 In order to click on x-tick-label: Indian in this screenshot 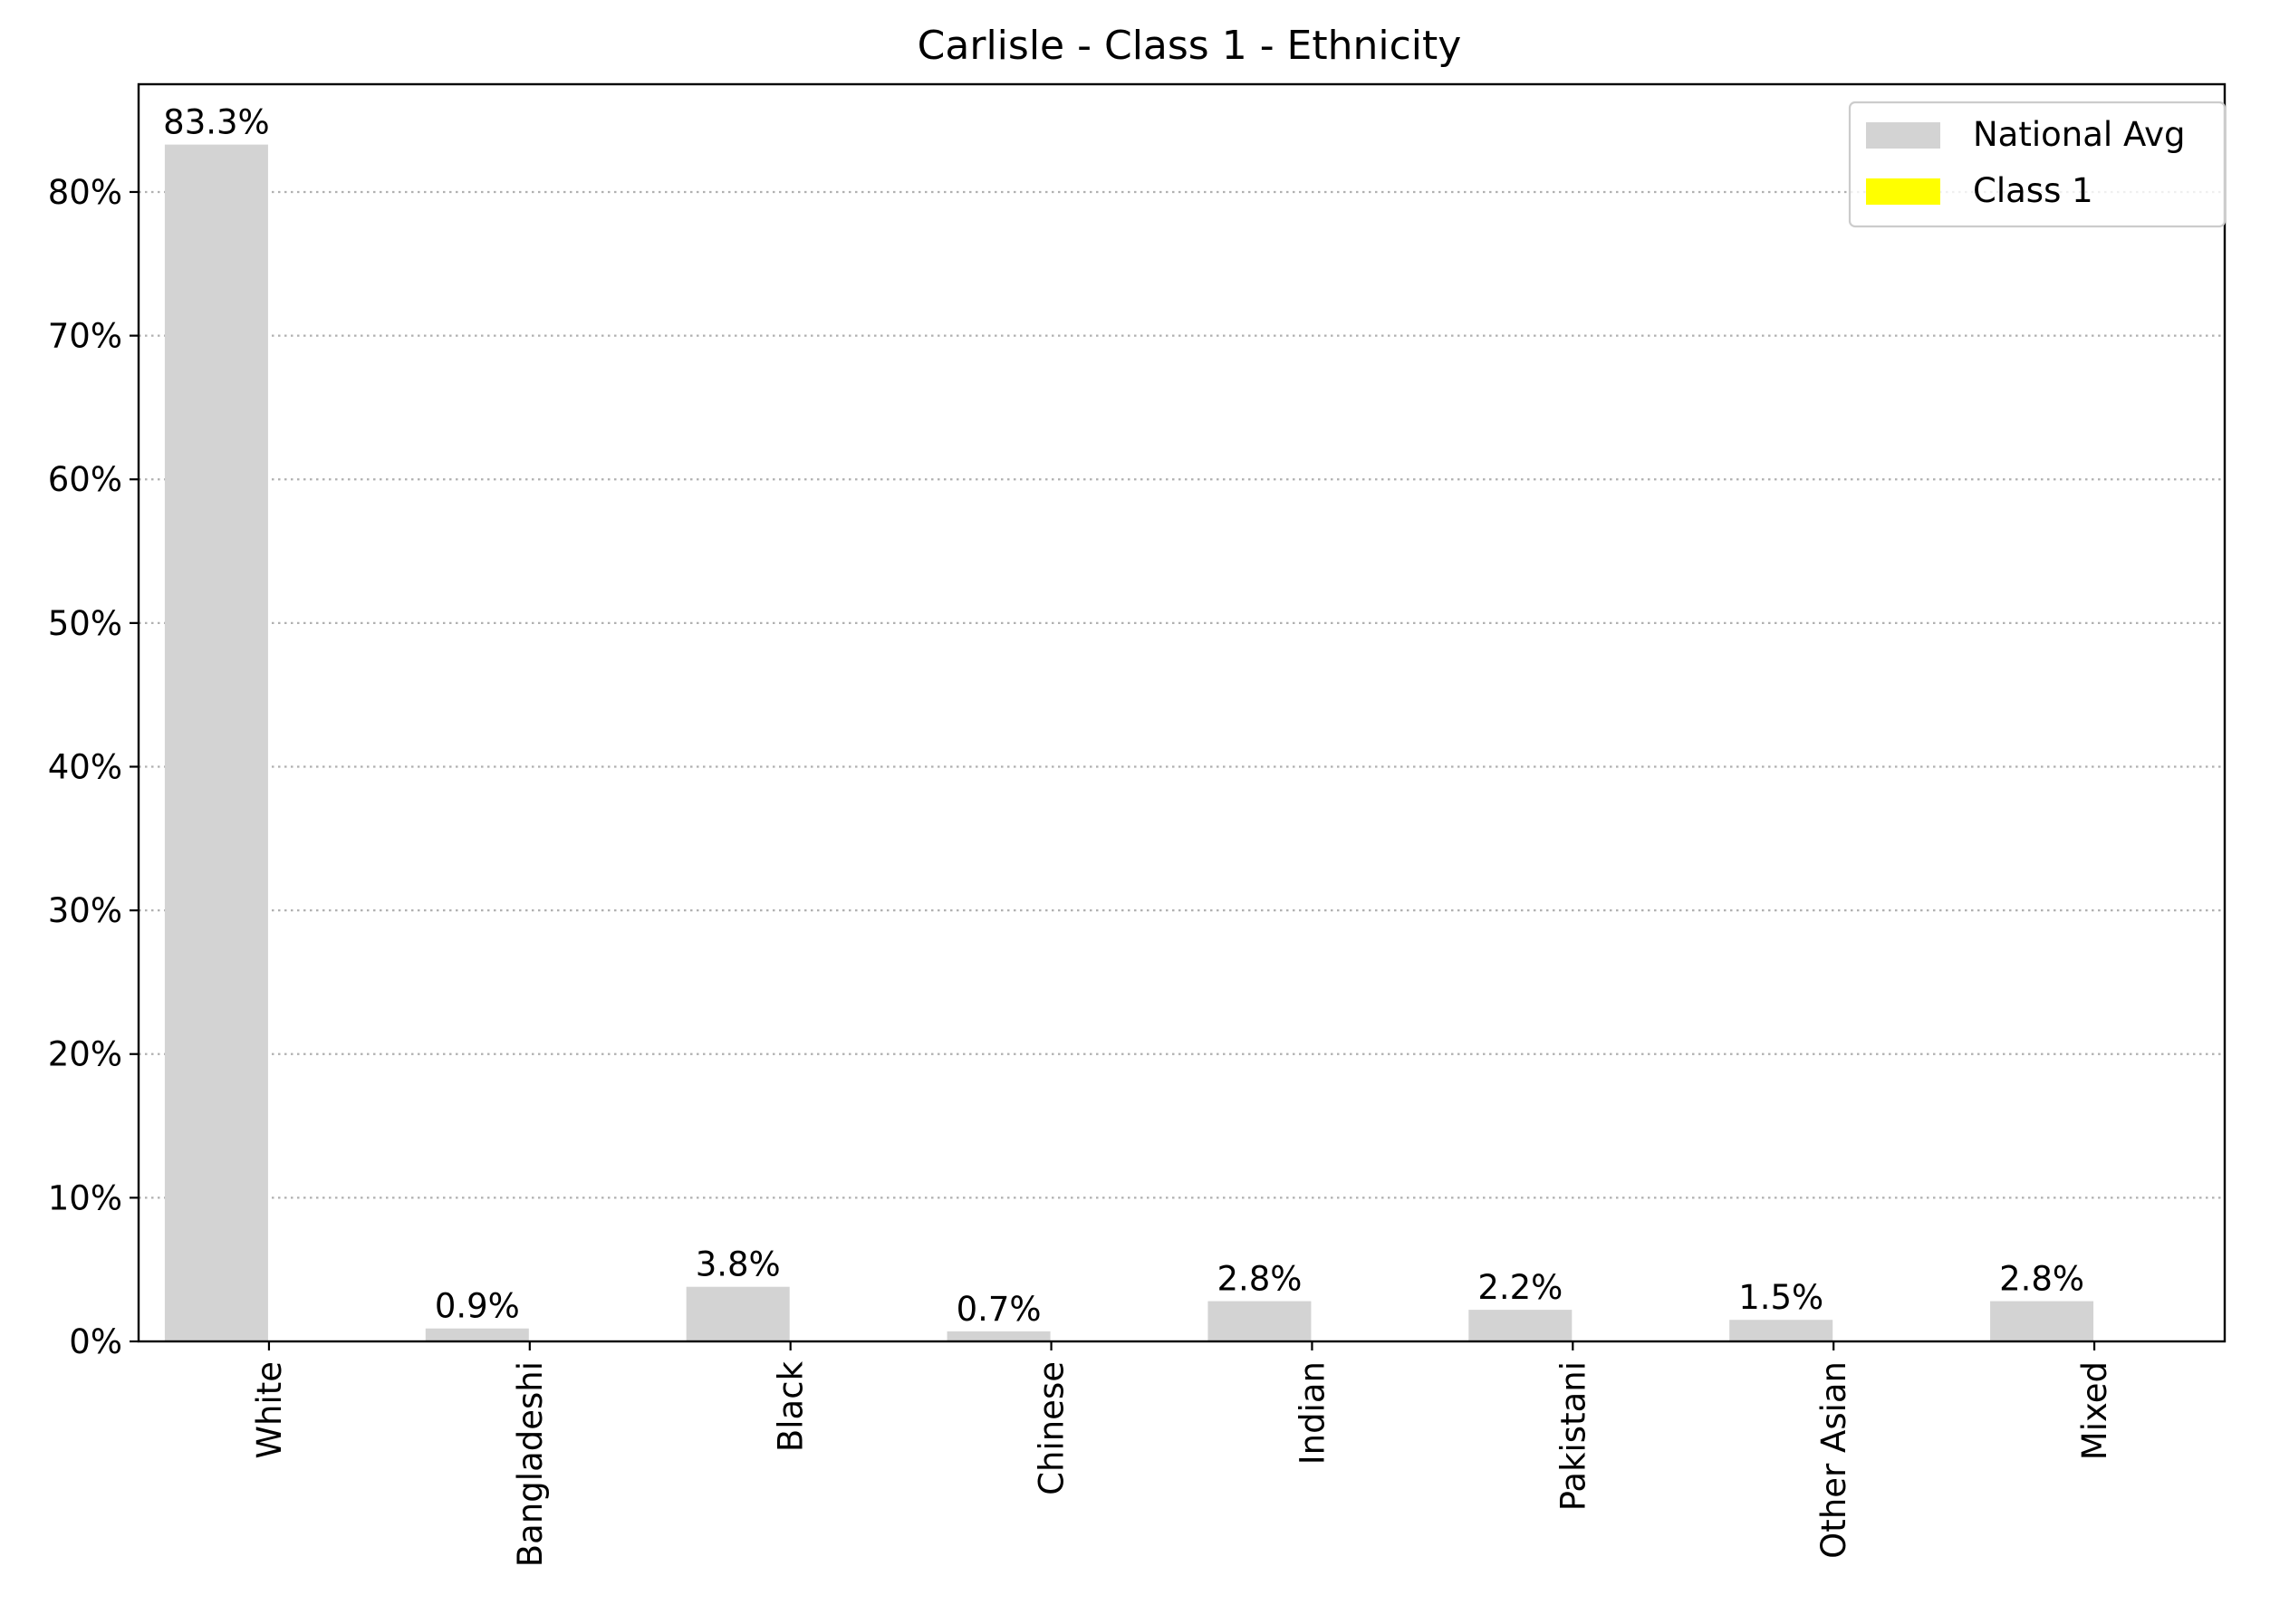, I will do `click(1312, 1413)`.